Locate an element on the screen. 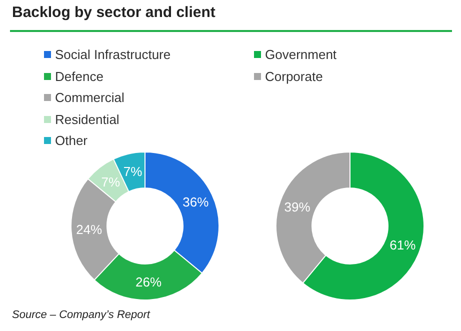  legend-label: Other is located at coordinates (71, 140).